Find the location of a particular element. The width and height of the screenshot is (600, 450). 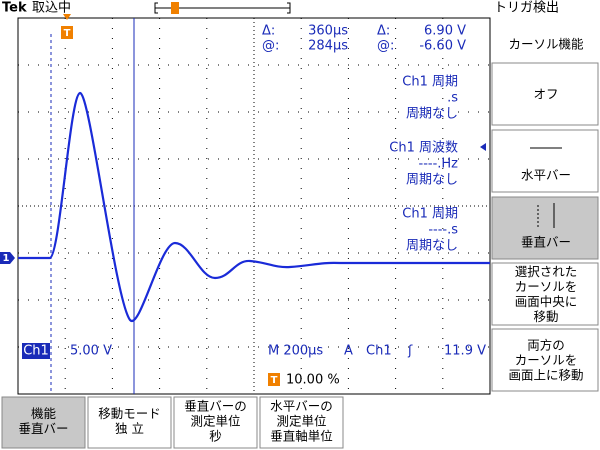

timebase: M 200µs is located at coordinates (295, 351).